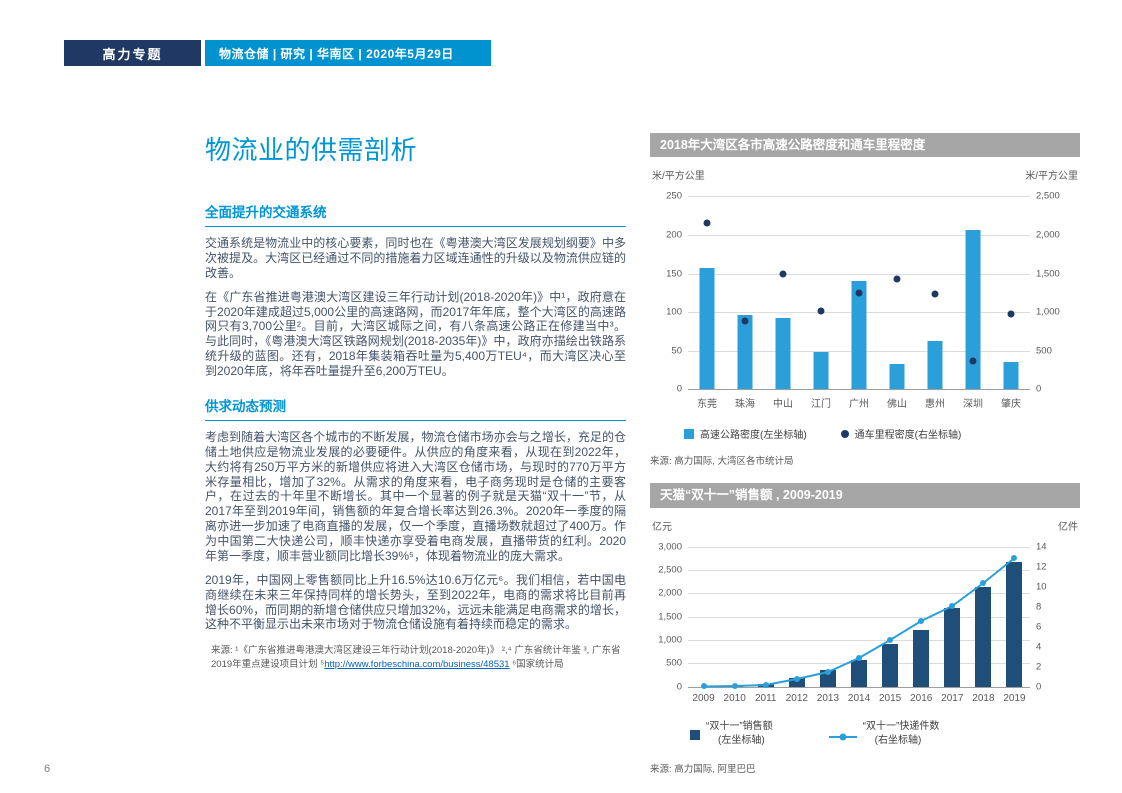 The width and height of the screenshot is (1122, 793). I want to click on axis-units-row: 米/平方公里 米/平方公里, so click(865, 174).